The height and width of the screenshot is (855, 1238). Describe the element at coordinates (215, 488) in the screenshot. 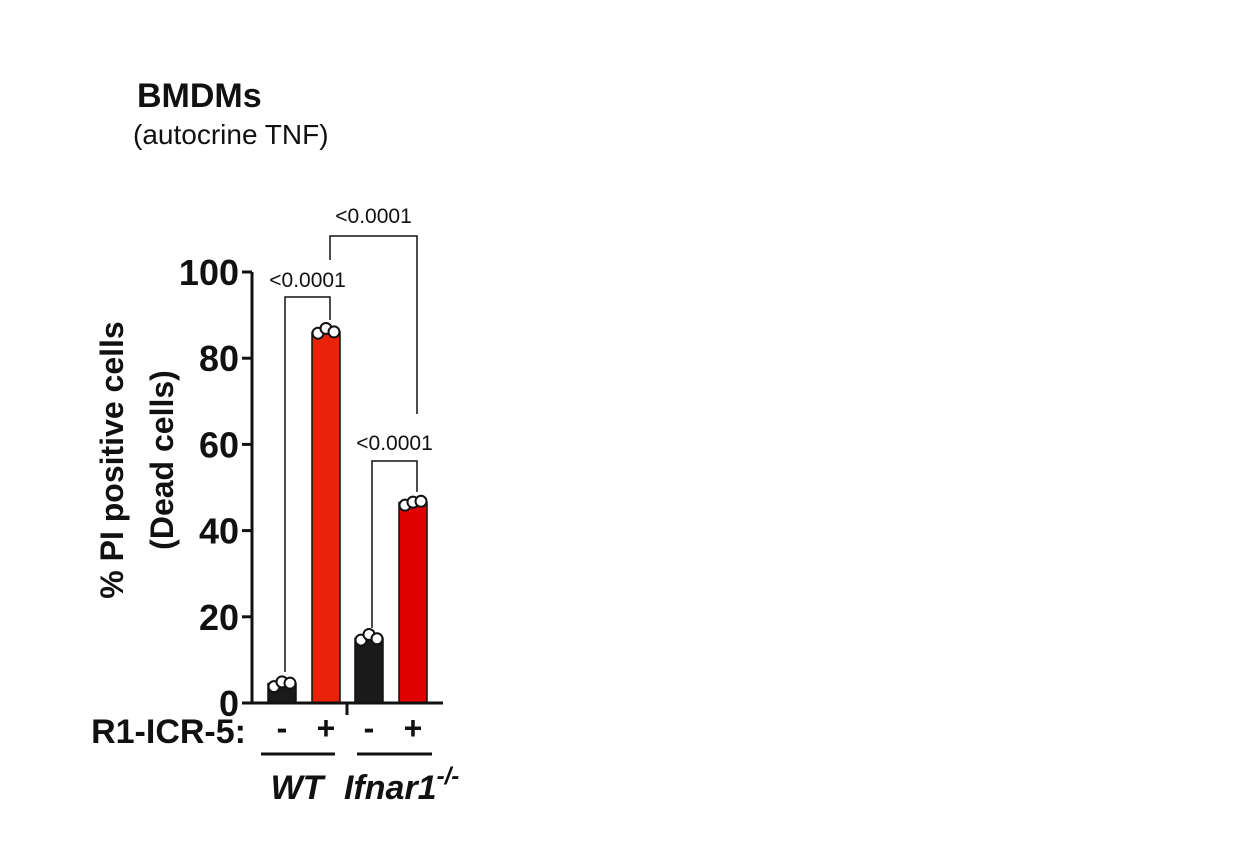

I see `y-ticks: 0 20 40 60 80 100` at that location.